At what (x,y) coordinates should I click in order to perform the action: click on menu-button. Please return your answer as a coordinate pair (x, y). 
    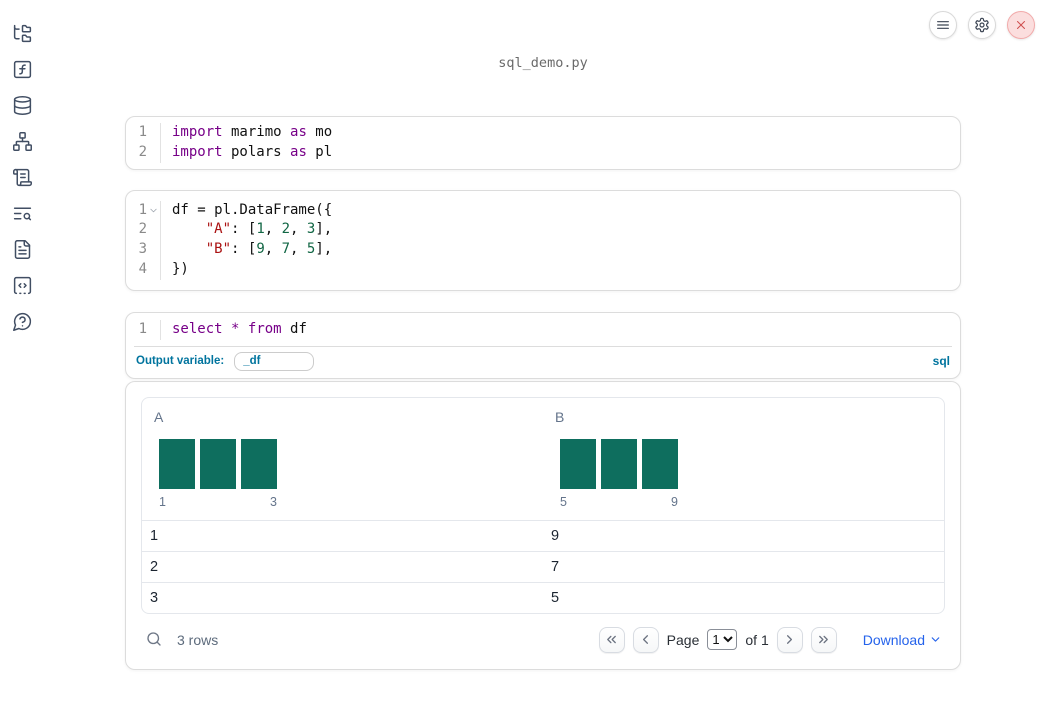
    Looking at the image, I should click on (943, 25).